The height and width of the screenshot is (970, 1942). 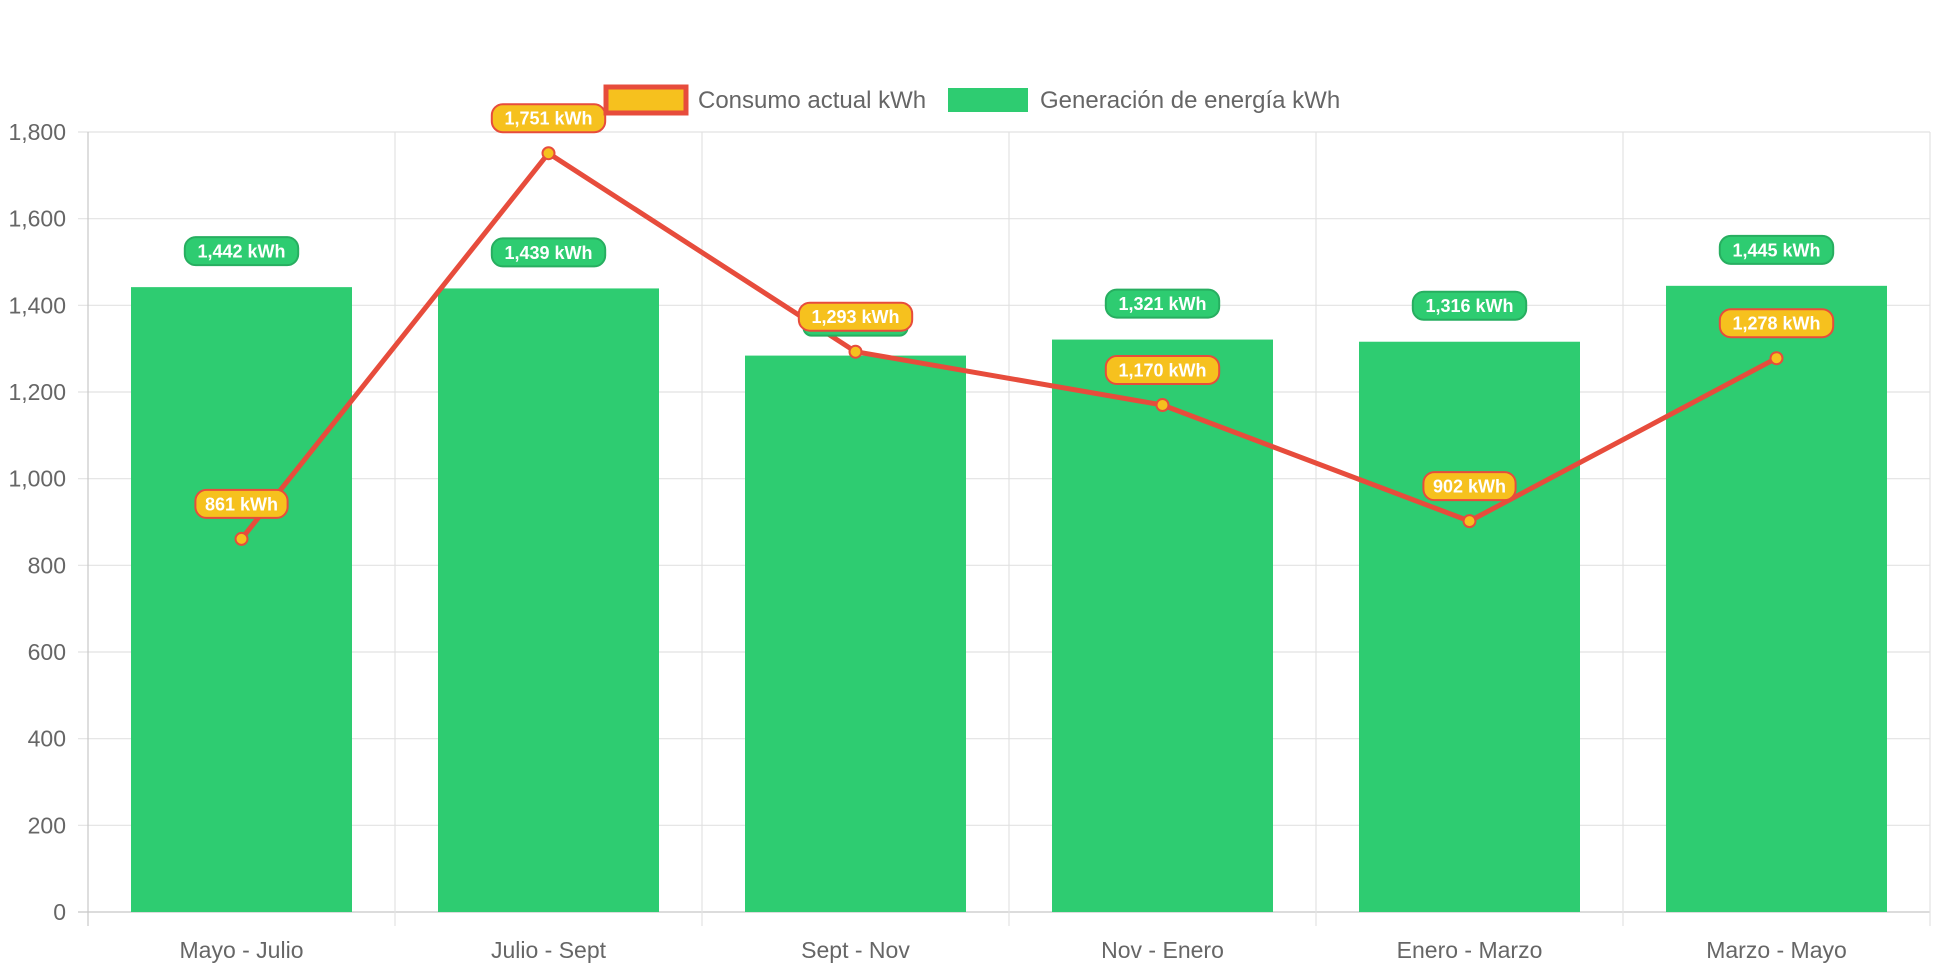 I want to click on line-data-label: 1,278 kWh, so click(x=1776, y=323).